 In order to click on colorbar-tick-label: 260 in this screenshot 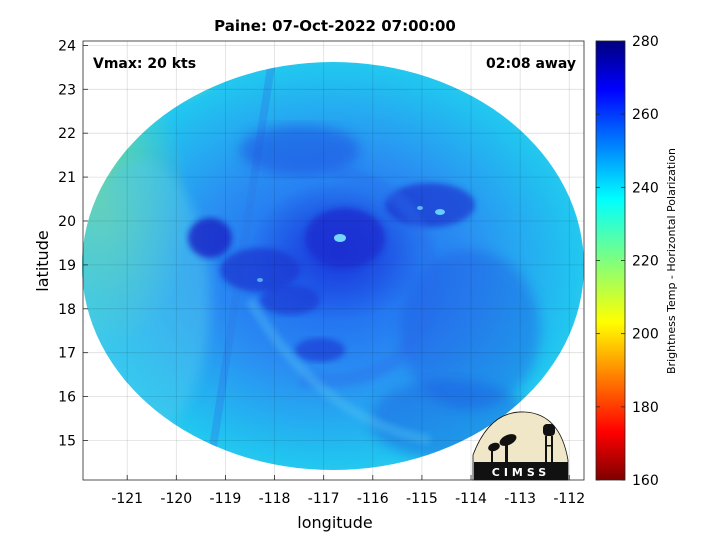, I will do `click(645, 115)`.